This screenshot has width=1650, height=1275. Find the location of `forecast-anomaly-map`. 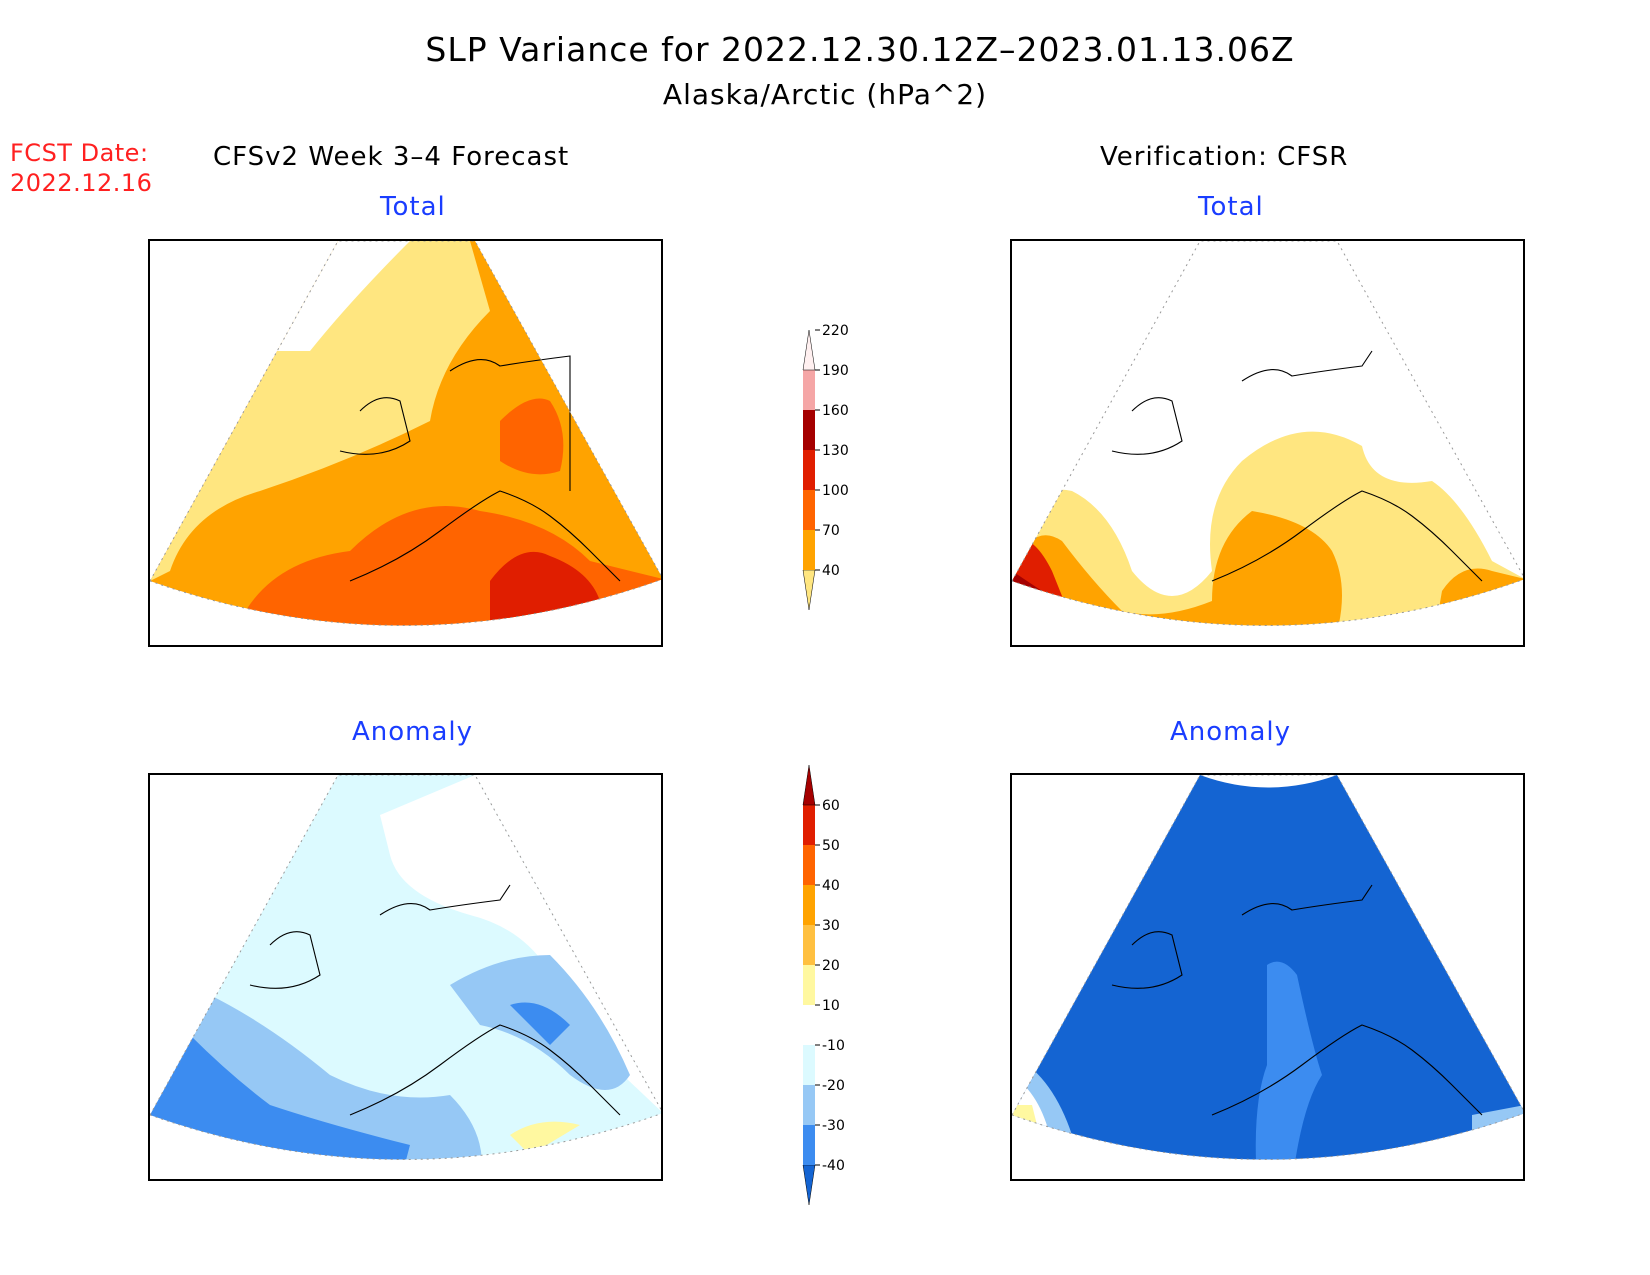

forecast-anomaly-map is located at coordinates (405, 977).